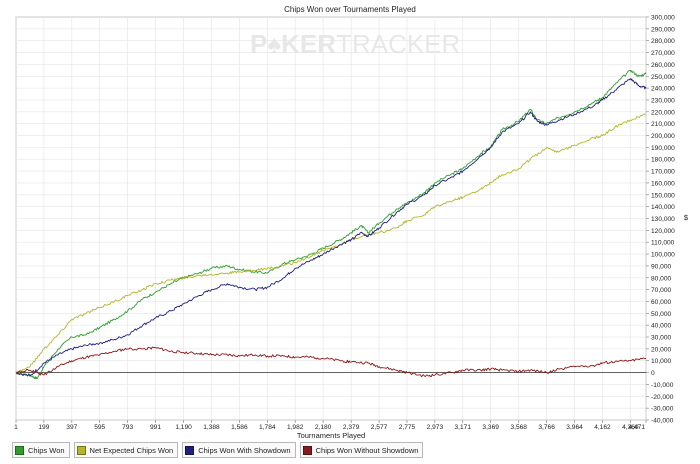  What do you see at coordinates (662, 409) in the screenshot?
I see `y-tick-label: -30,000` at bounding box center [662, 409].